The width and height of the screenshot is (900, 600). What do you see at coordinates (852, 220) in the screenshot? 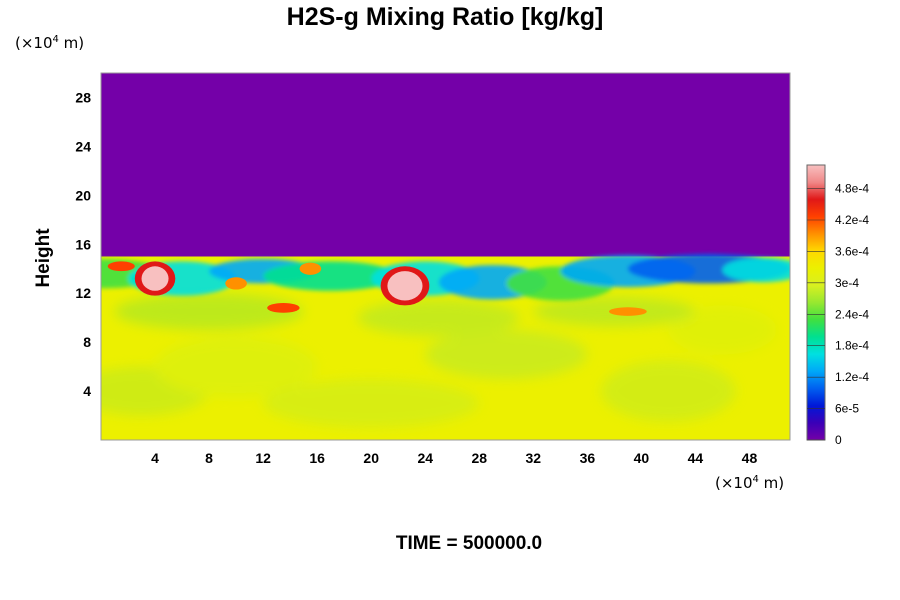
I see `colorbar-label: 4.2e-4` at bounding box center [852, 220].